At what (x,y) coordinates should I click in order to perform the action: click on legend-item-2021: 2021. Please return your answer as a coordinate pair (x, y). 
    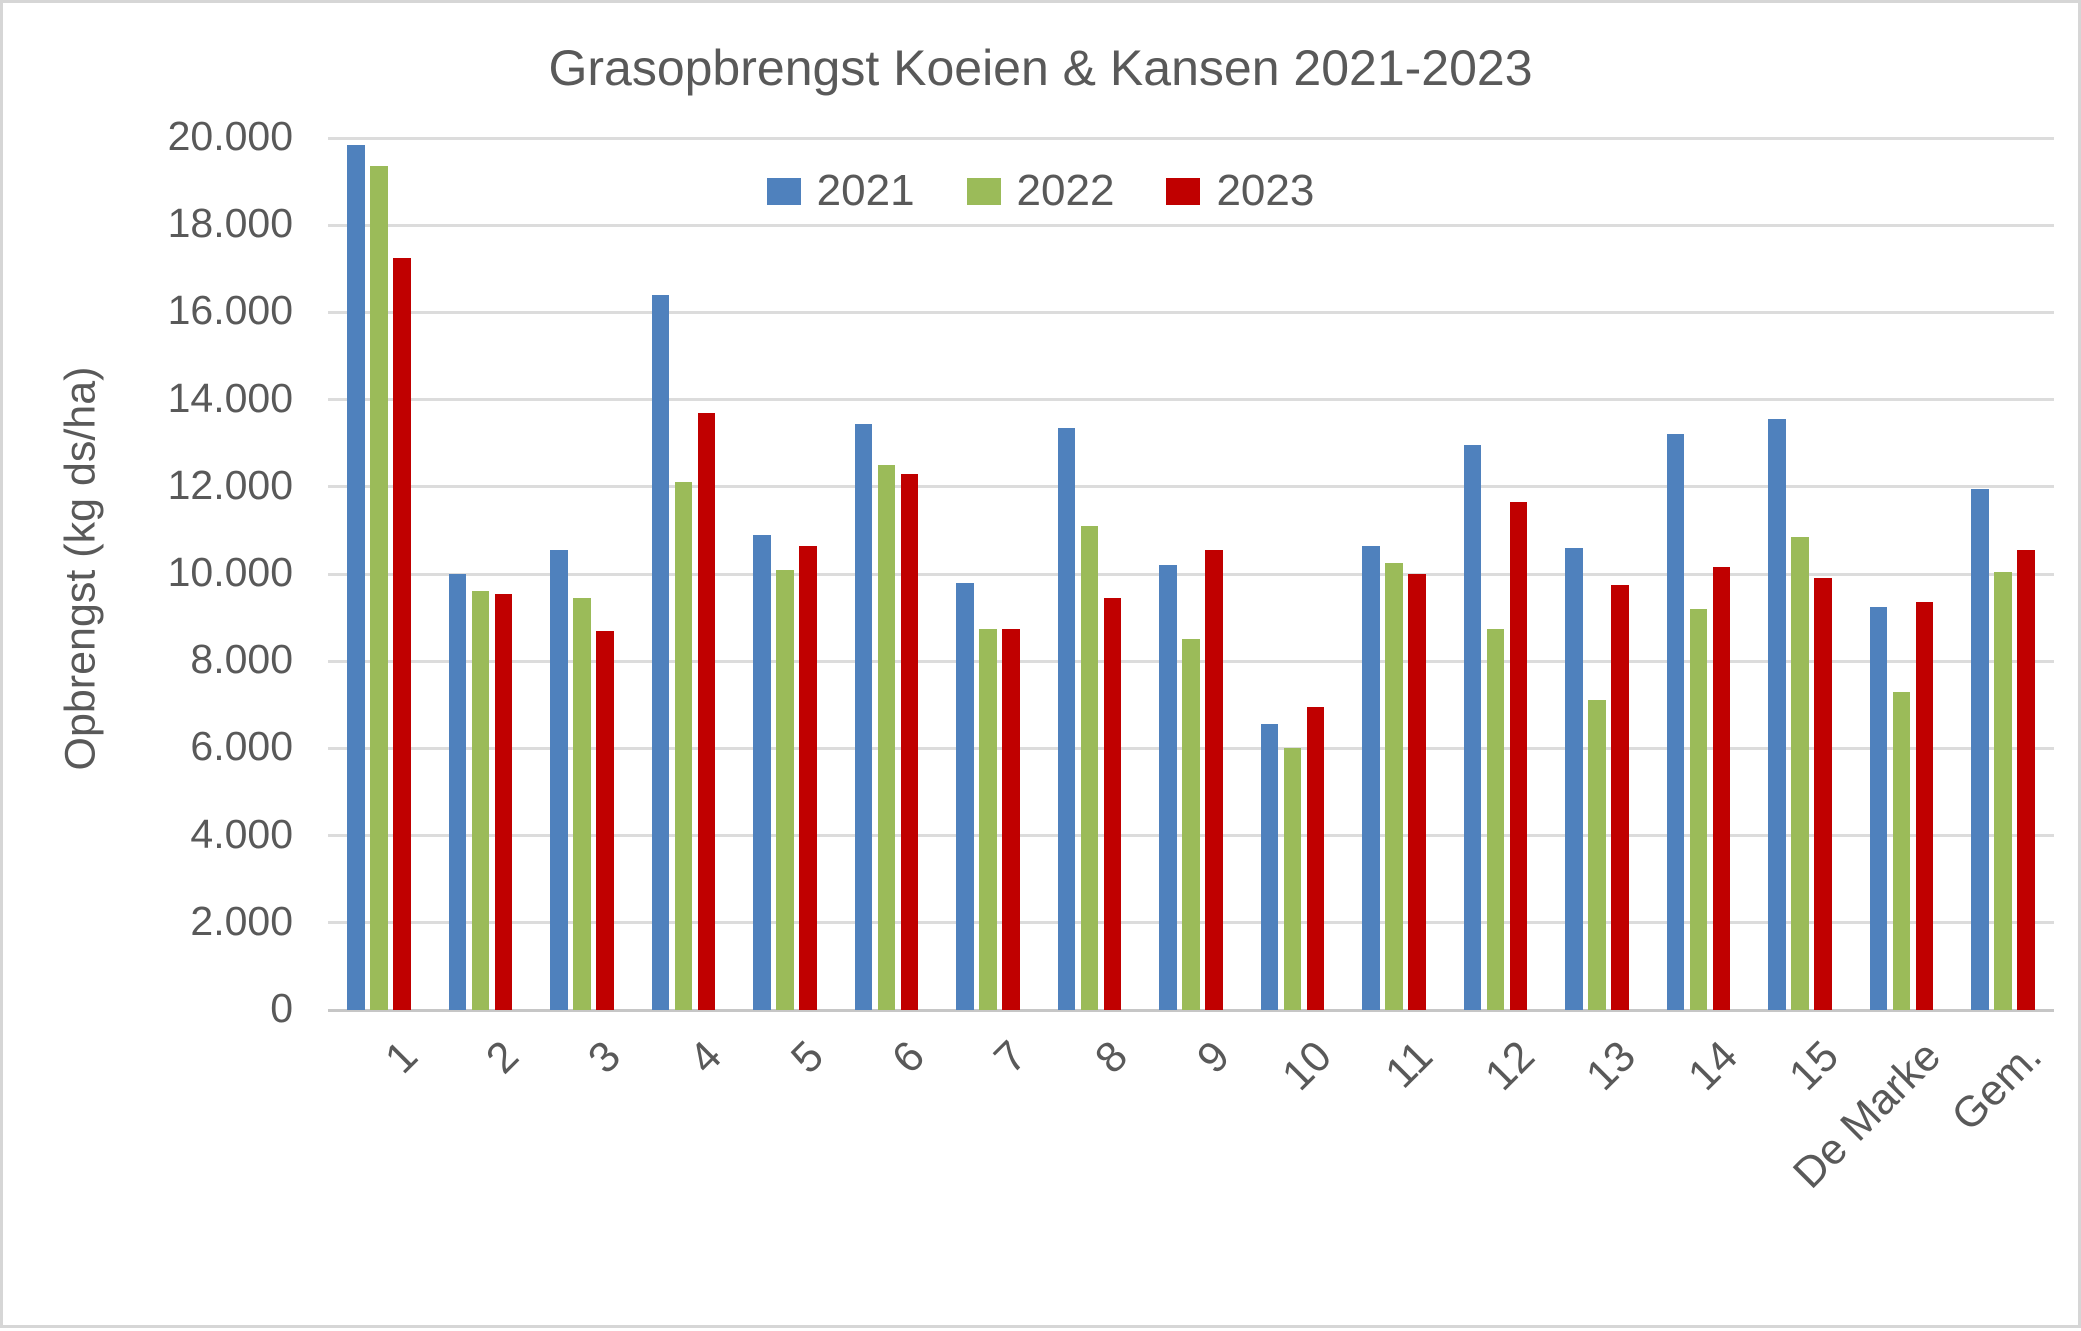
    Looking at the image, I should click on (840, 191).